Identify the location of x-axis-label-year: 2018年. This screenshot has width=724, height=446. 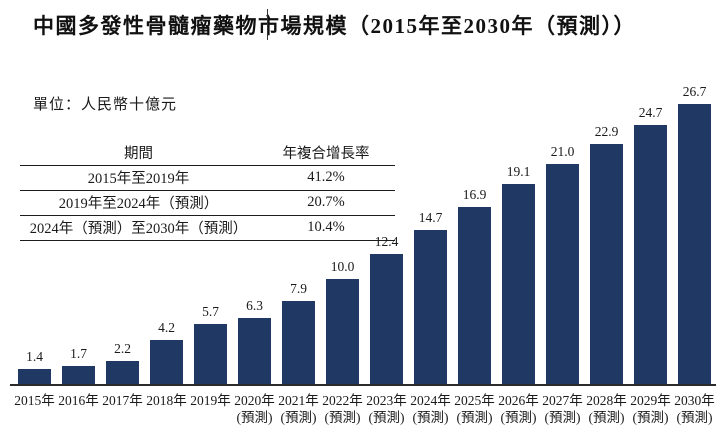
(166, 400).